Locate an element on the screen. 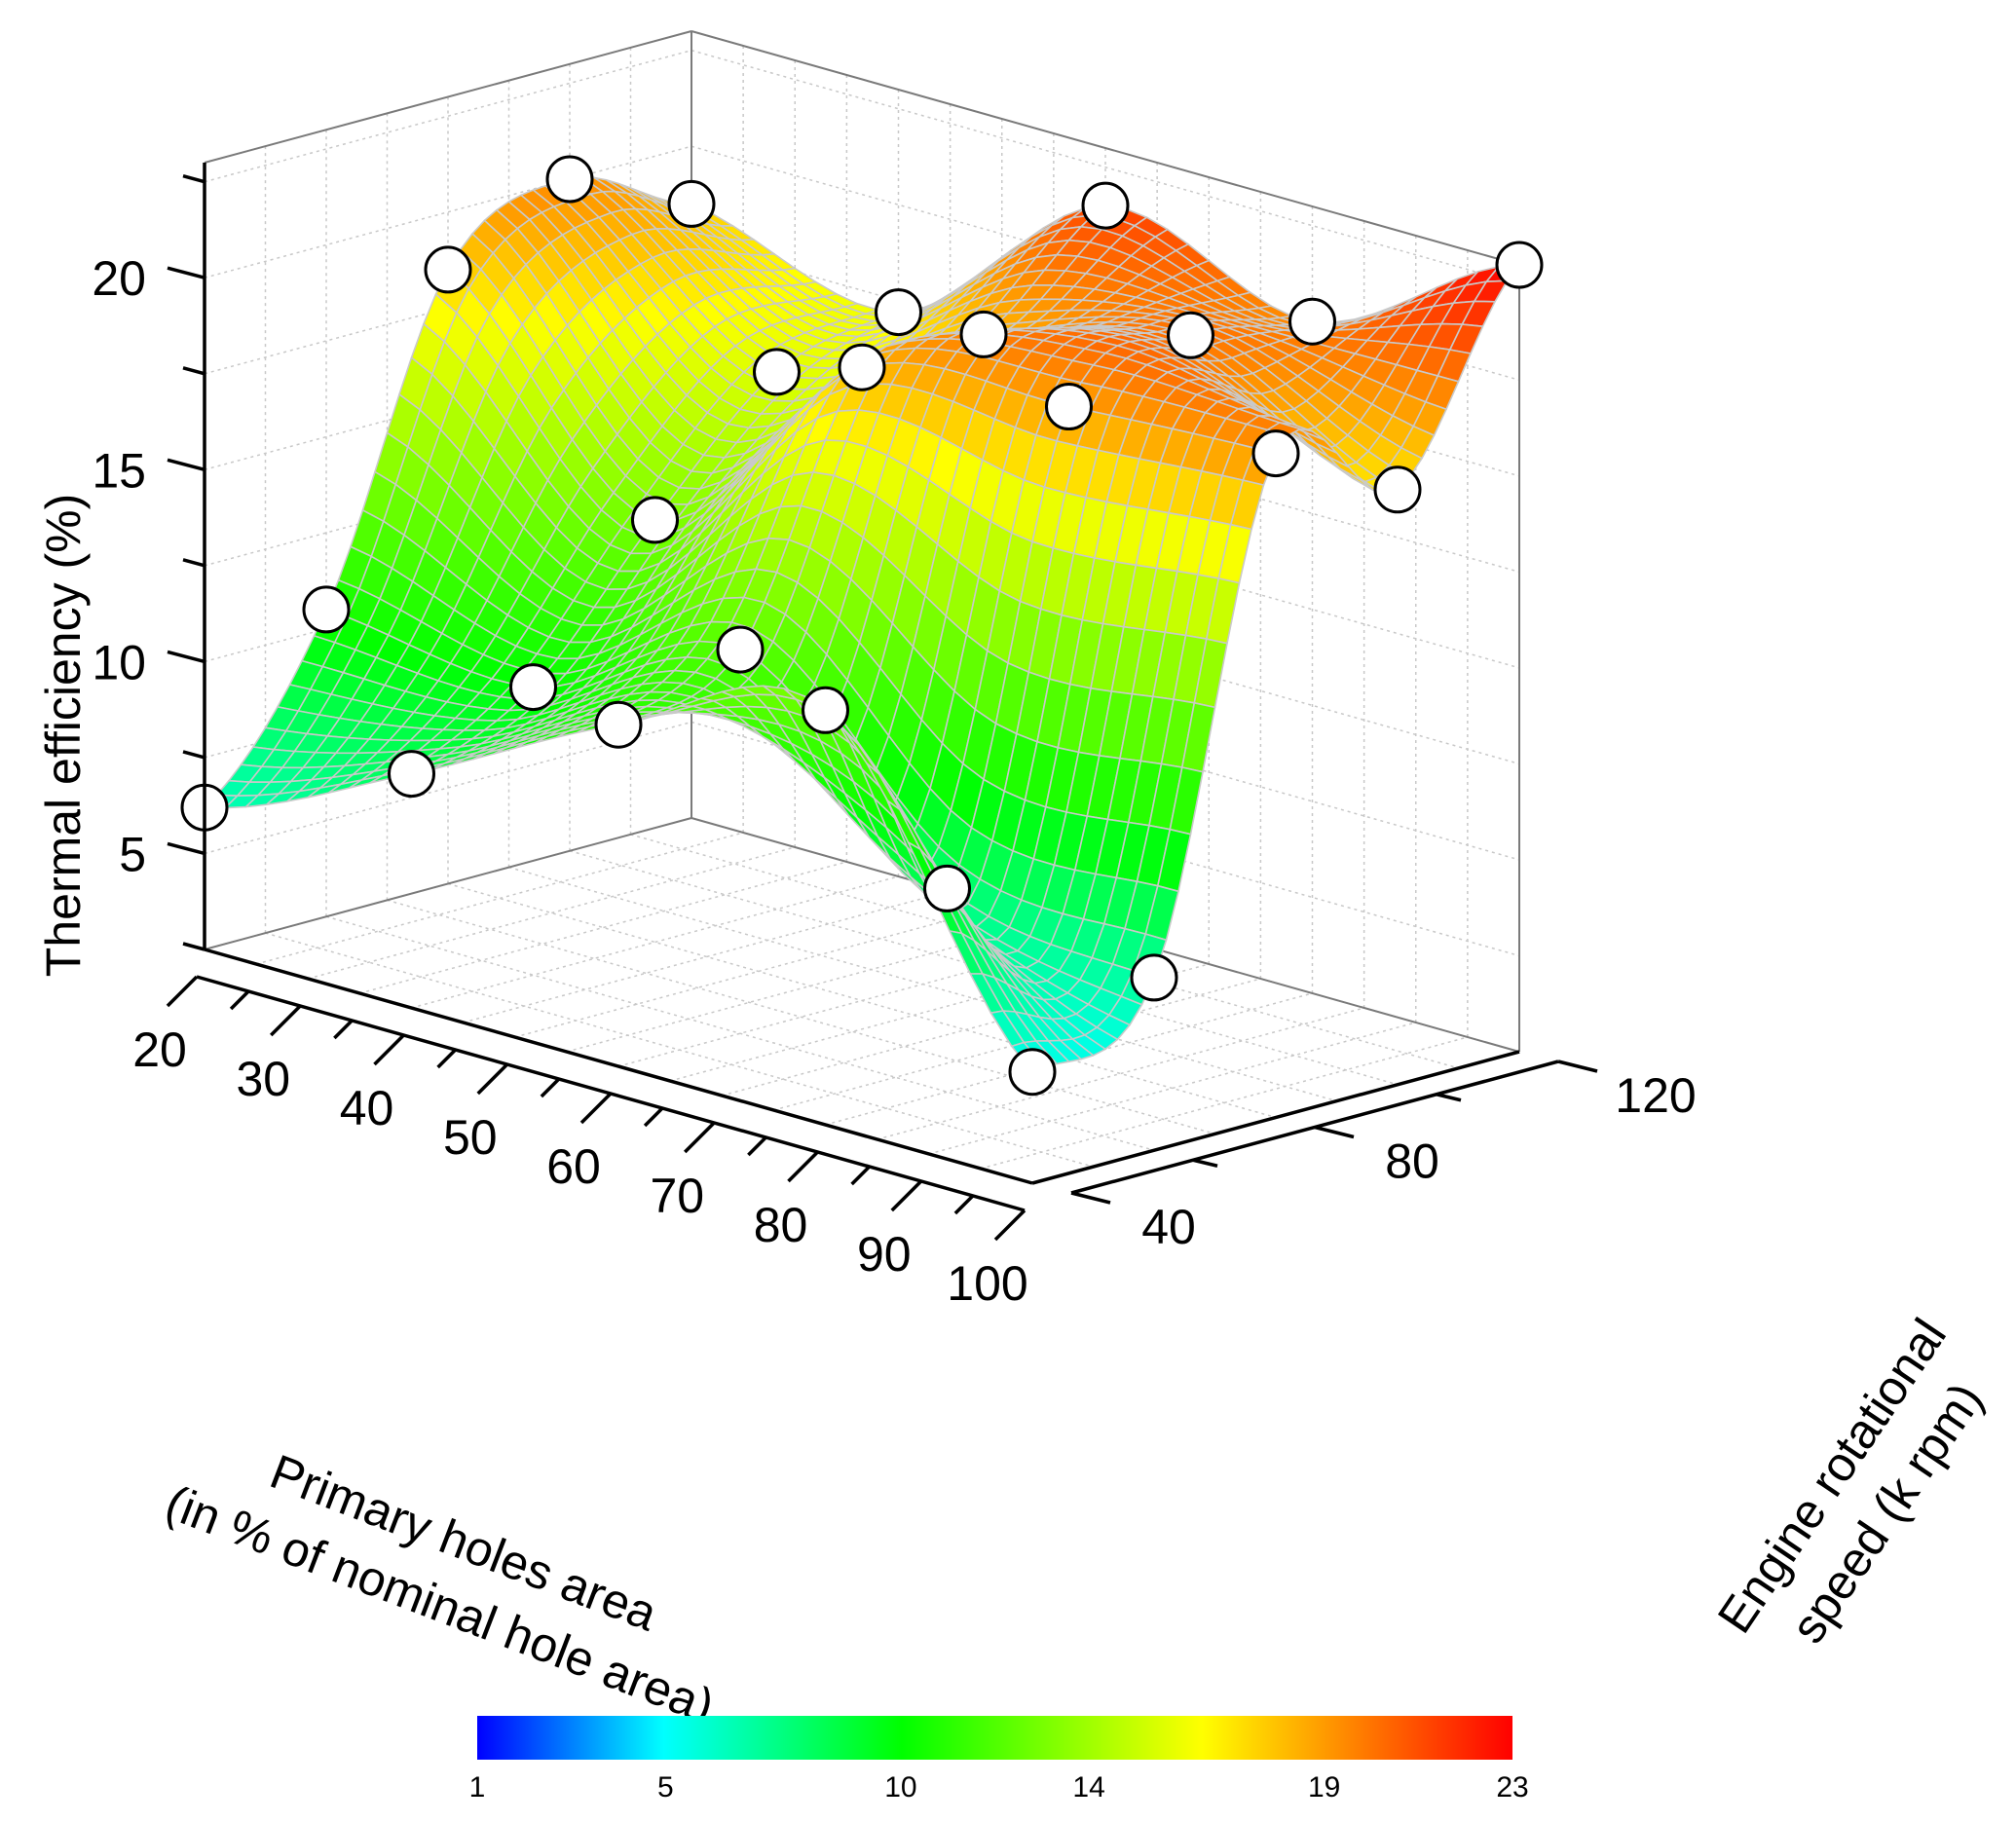 Image resolution: width=2016 pixels, height=1822 pixels. x-tick-label: 30 is located at coordinates (263, 1079).